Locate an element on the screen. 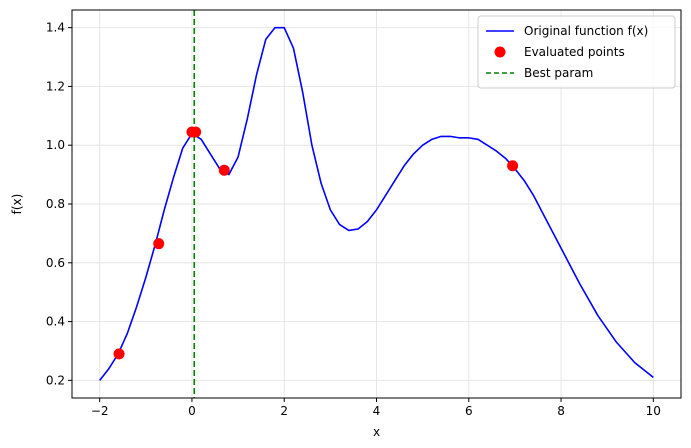 The image size is (691, 448). legend-label-original-function: Original function f(x) is located at coordinates (586, 31).